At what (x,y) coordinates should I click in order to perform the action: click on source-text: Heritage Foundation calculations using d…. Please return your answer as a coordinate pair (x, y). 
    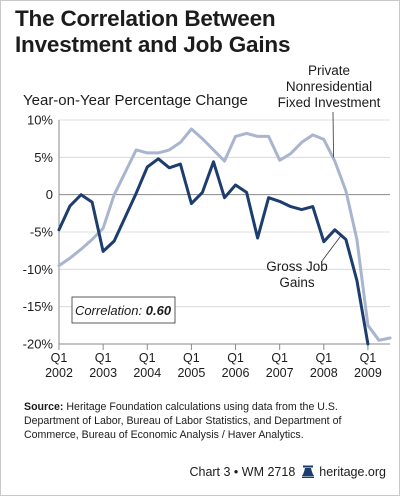
    Looking at the image, I should click on (183, 421).